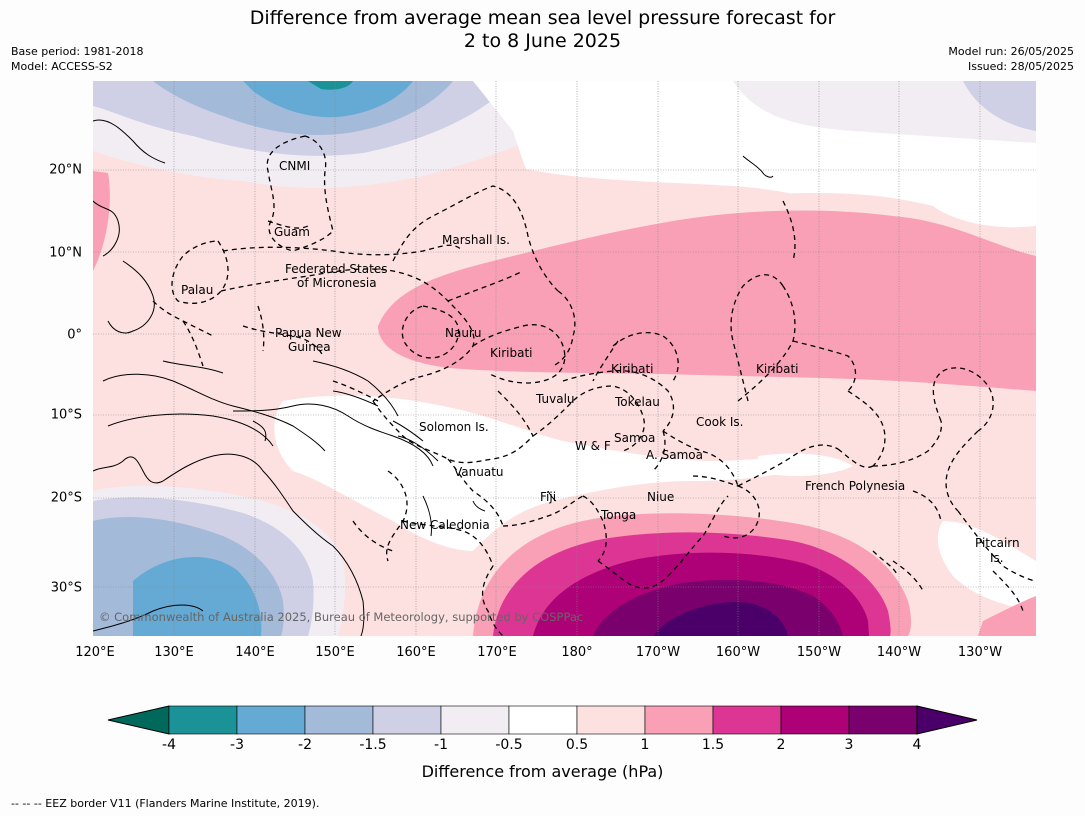 The height and width of the screenshot is (816, 1085). I want to click on title-line-2: 2 to 8 June 2025, so click(542, 41).